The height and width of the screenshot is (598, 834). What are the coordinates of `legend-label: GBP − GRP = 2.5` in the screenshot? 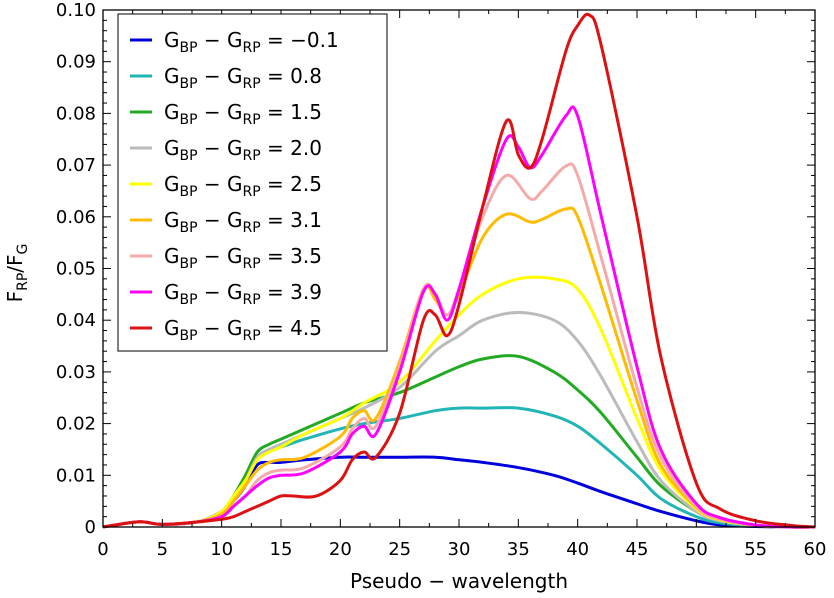 It's located at (243, 186).